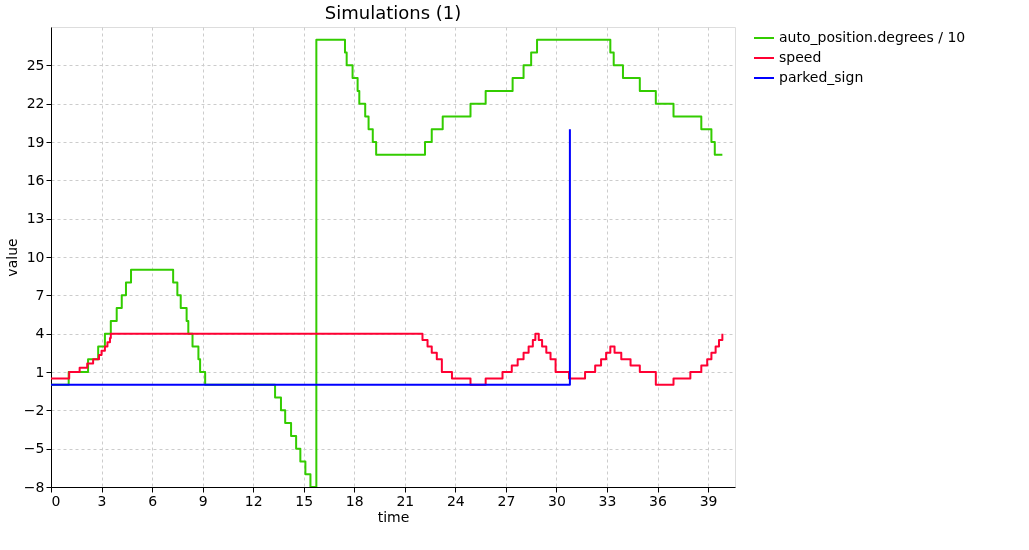 This screenshot has height=550, width=1029. Describe the element at coordinates (253, 500) in the screenshot. I see `x-tick-label: 12` at that location.